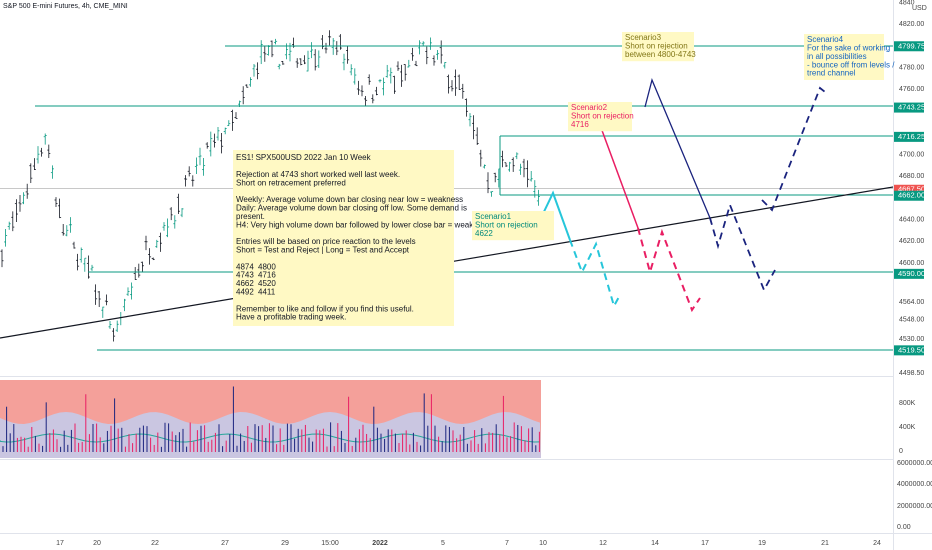 The height and width of the screenshot is (550, 932). I want to click on price-tag-label: 4799.75, so click(911, 45).